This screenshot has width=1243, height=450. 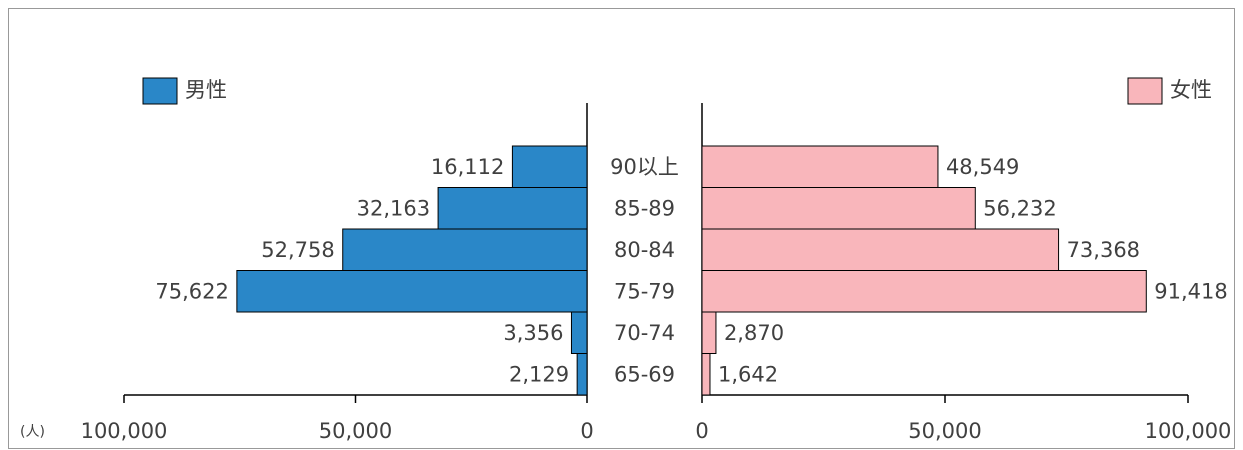 I want to click on value-label: 16,112, so click(x=467, y=167).